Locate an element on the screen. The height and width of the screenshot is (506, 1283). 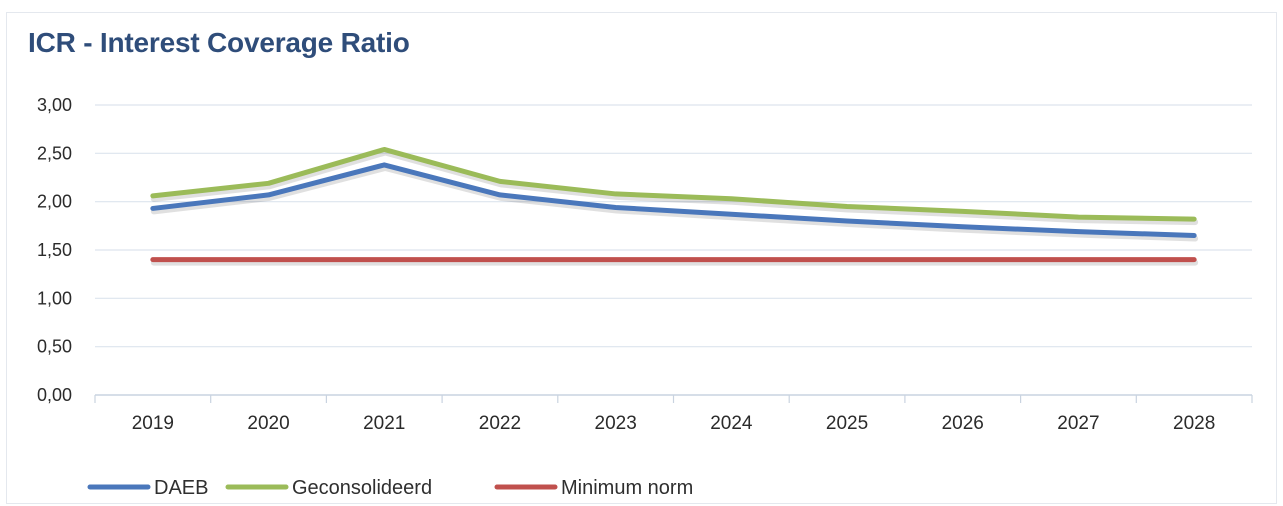
x-tick-label: 2028 is located at coordinates (1194, 423).